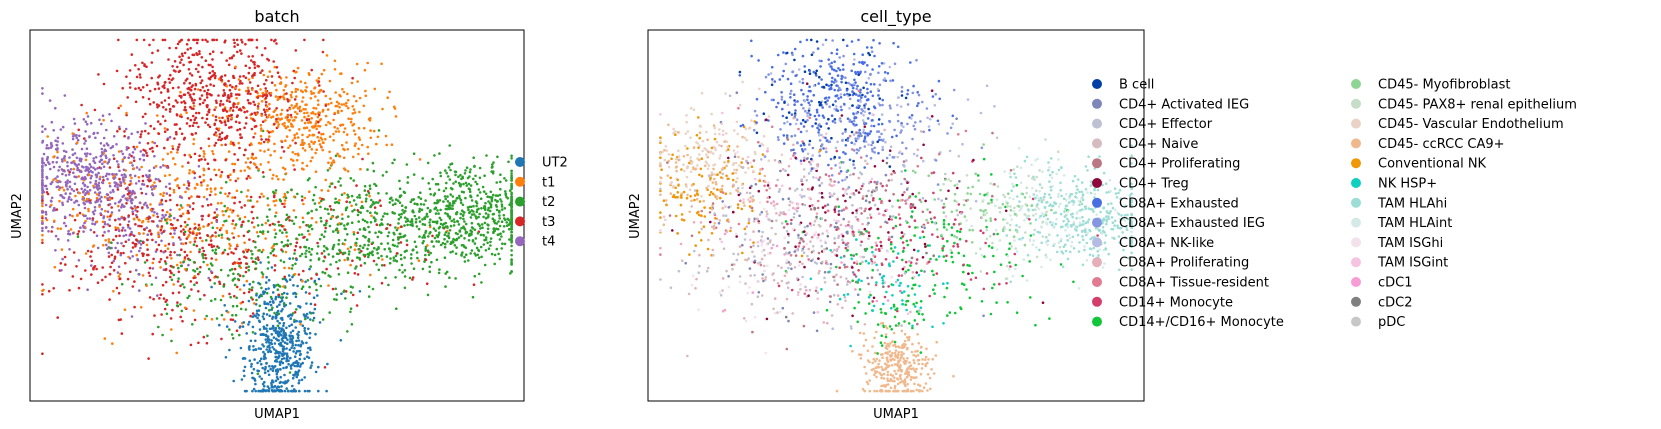  Describe the element at coordinates (769, 188) in the screenshot. I see `point-cd8a-proliferating` at that location.